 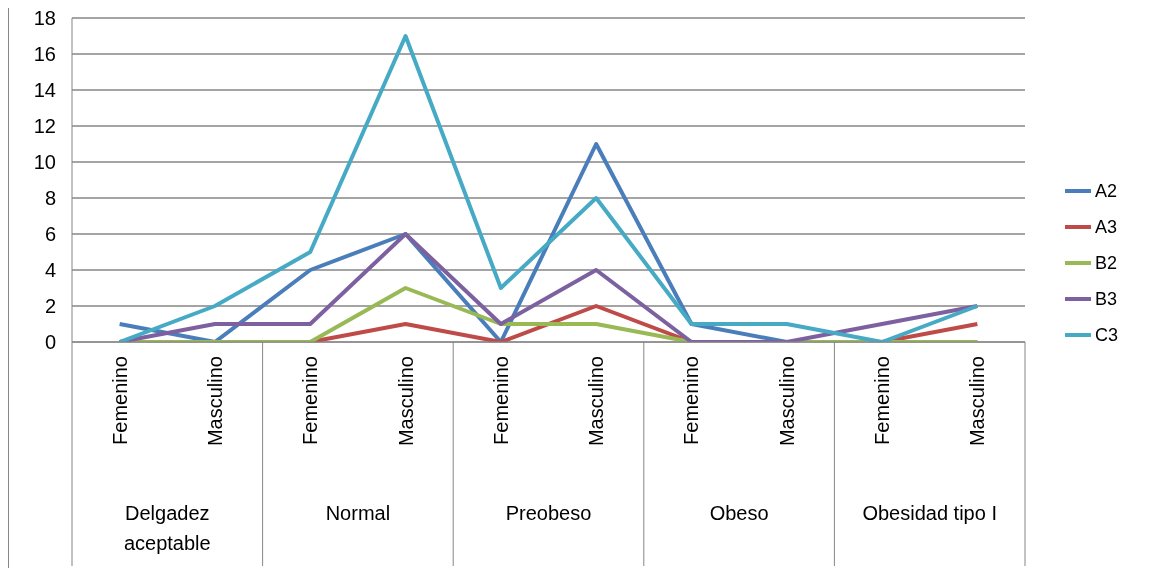 I want to click on y-tick-label: 0, so click(x=50, y=342).